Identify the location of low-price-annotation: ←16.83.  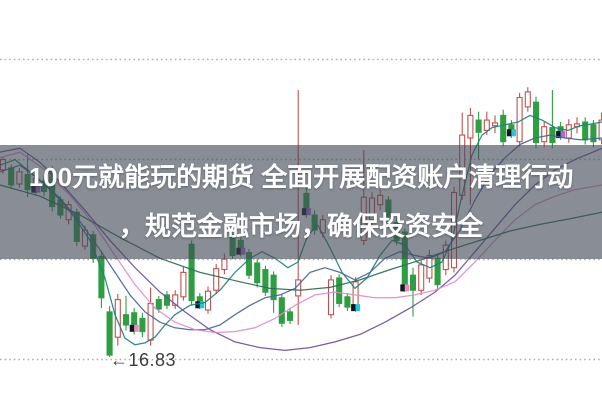
(143, 360).